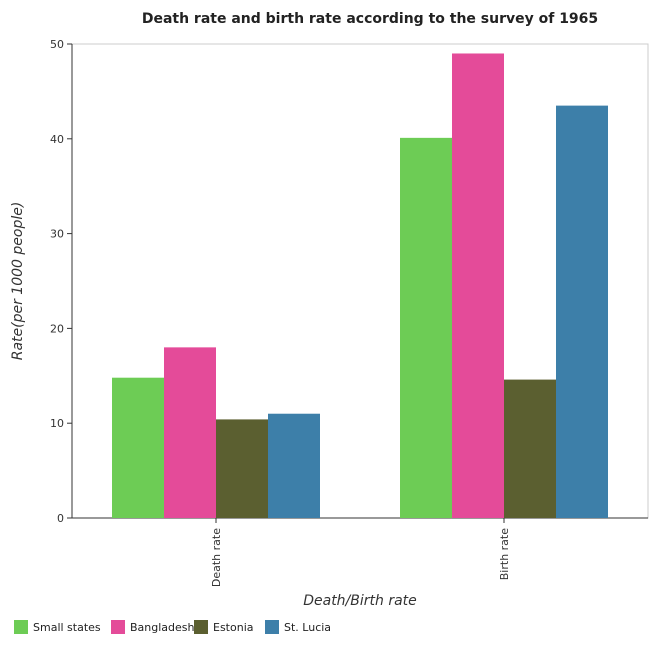 Image resolution: width=652 pixels, height=650 pixels. I want to click on y-tick-label: 50, so click(57, 44).